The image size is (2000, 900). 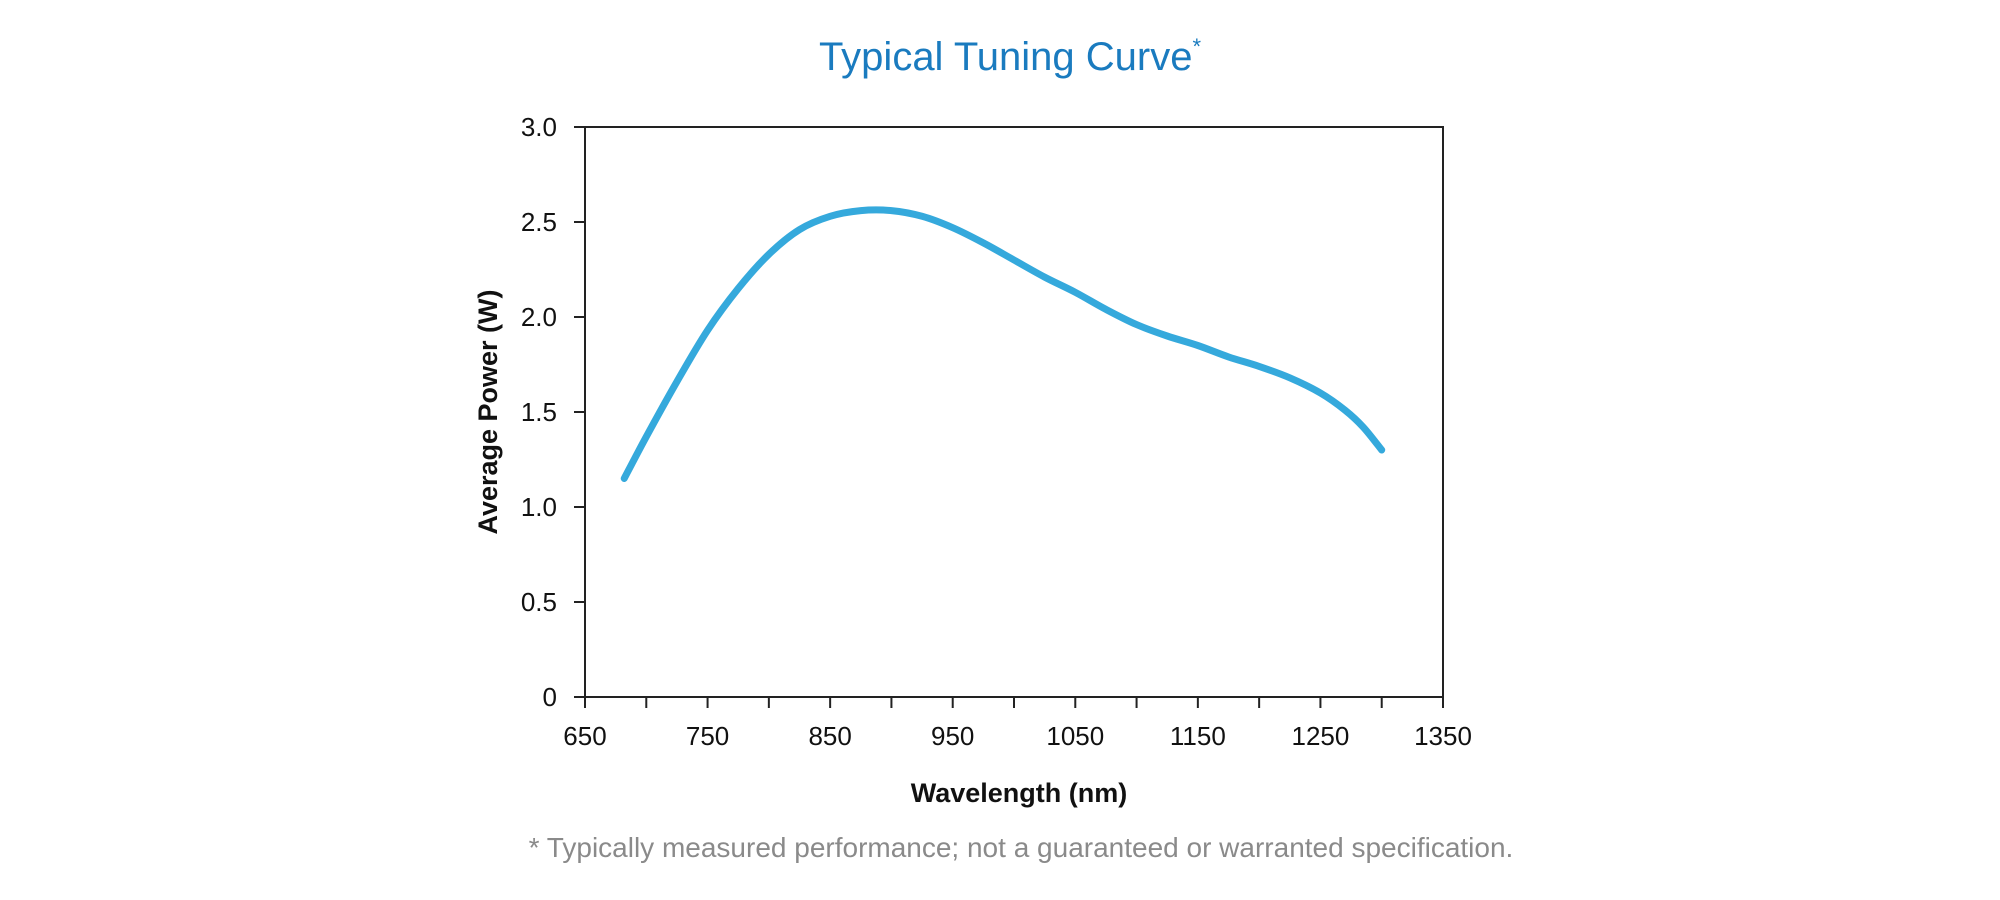 What do you see at coordinates (539, 127) in the screenshot?
I see `y-tick-label: 3.0` at bounding box center [539, 127].